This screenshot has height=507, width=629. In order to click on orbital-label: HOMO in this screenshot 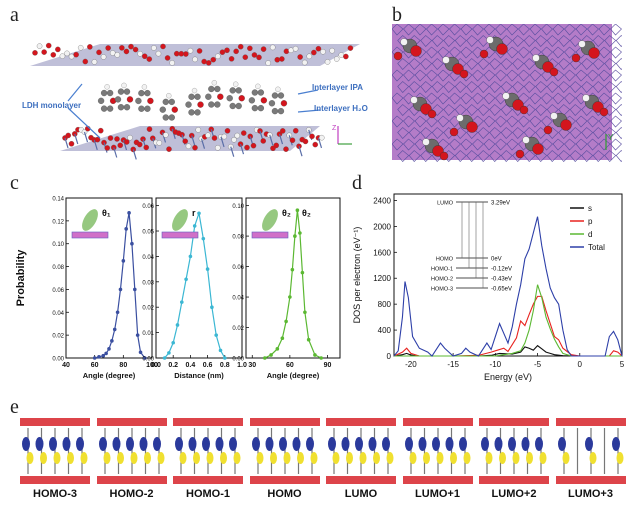, I will do `click(284, 494)`.